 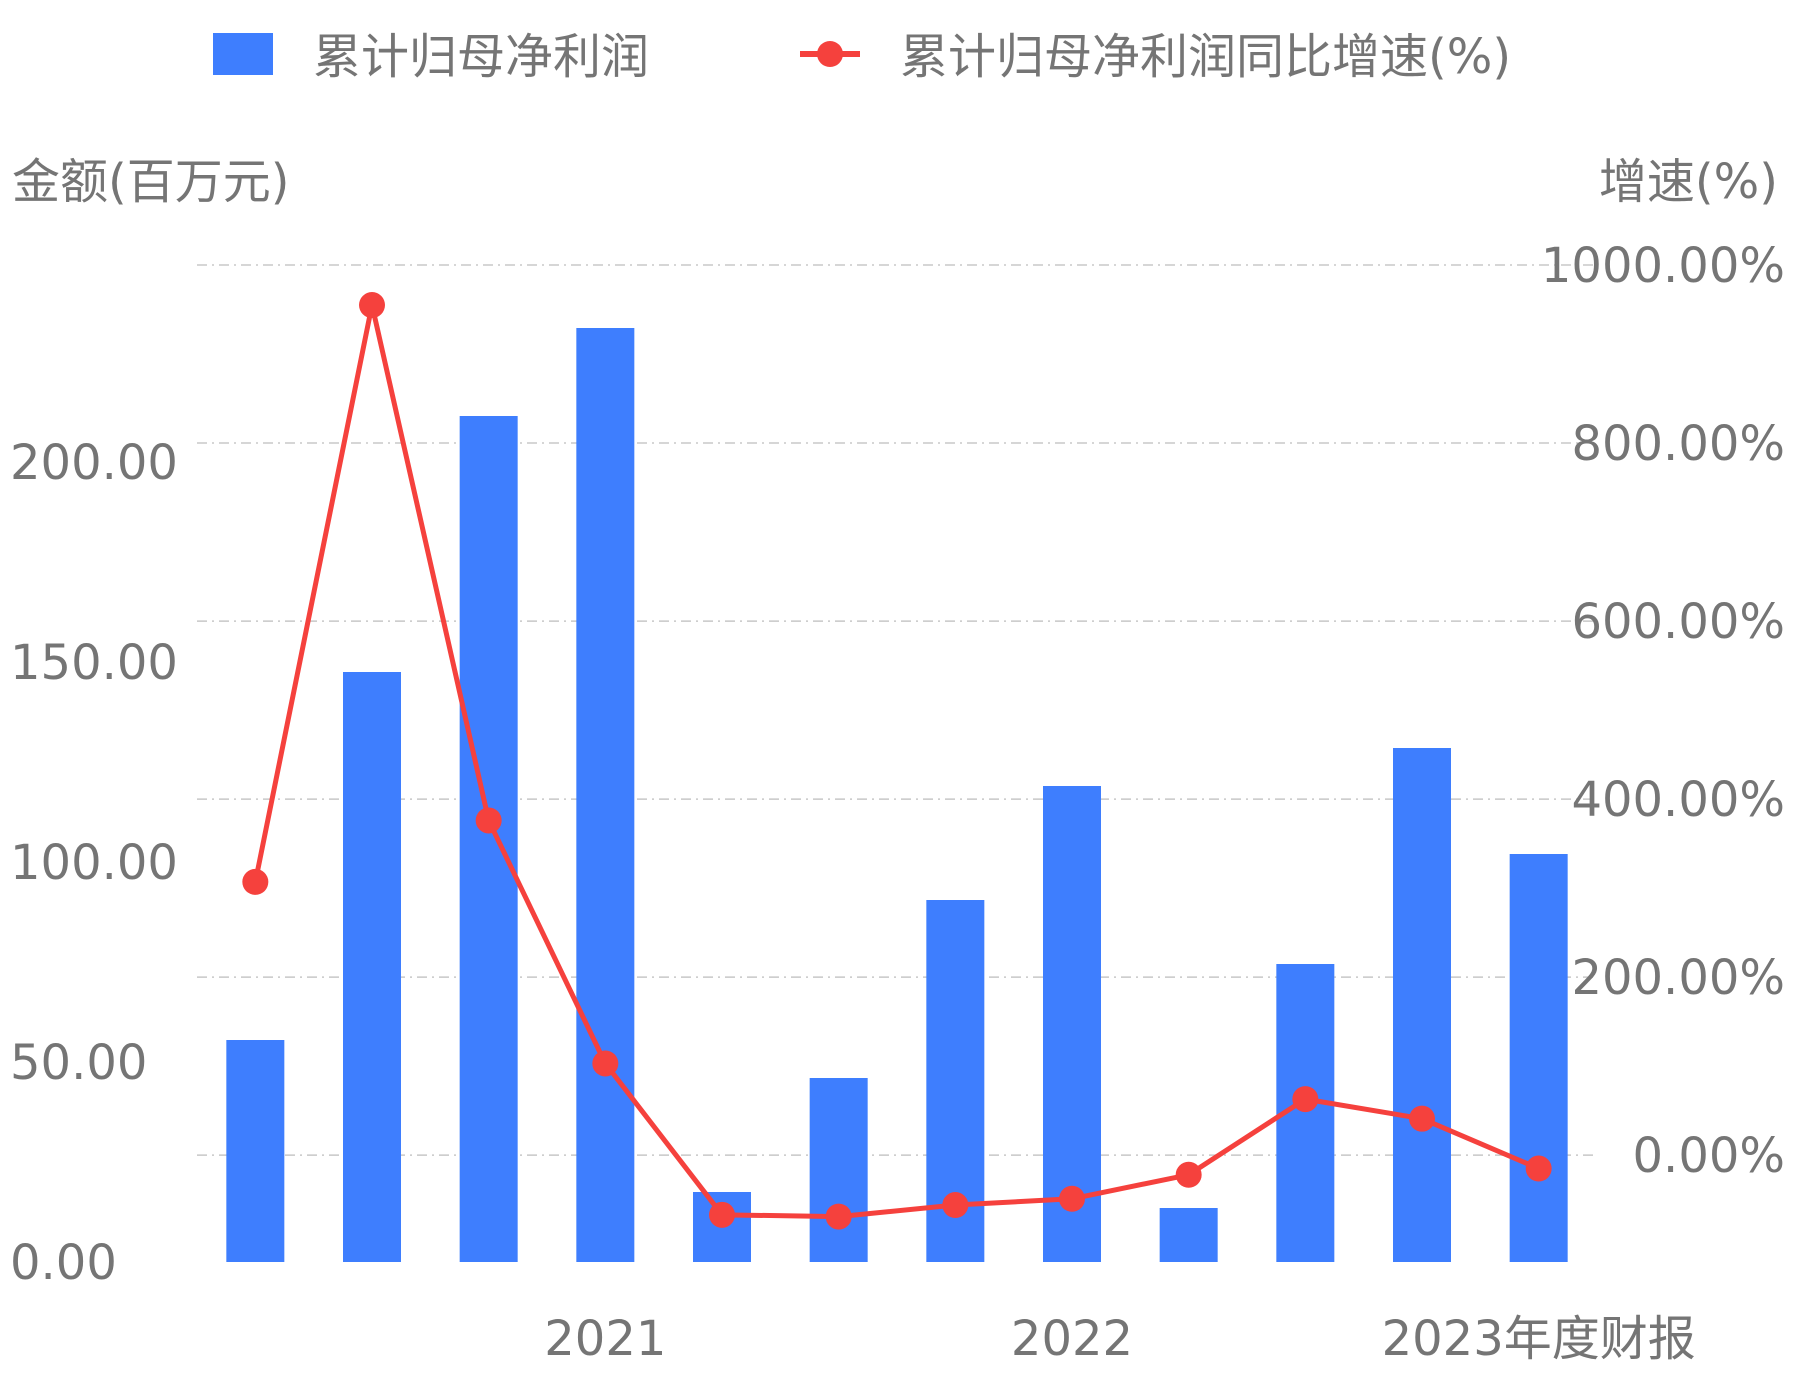 I want to click on right-tick-label: 1000.00%, so click(x=1663, y=266).